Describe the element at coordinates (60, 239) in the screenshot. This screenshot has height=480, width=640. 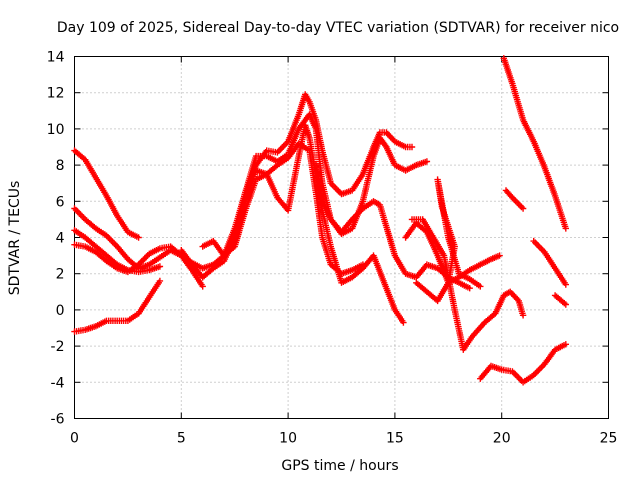
I see `y-tick-label: 4` at that location.